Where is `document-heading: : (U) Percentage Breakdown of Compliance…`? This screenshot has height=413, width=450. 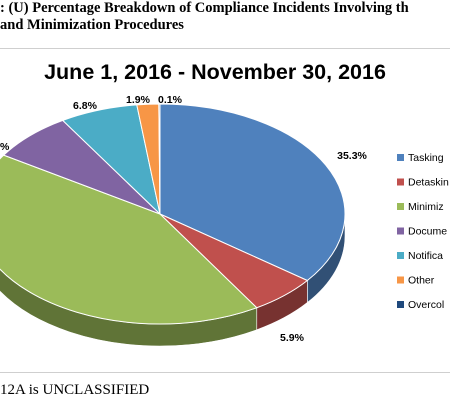
document-heading: : (U) Percentage Breakdown of Compliance… is located at coordinates (225, 17).